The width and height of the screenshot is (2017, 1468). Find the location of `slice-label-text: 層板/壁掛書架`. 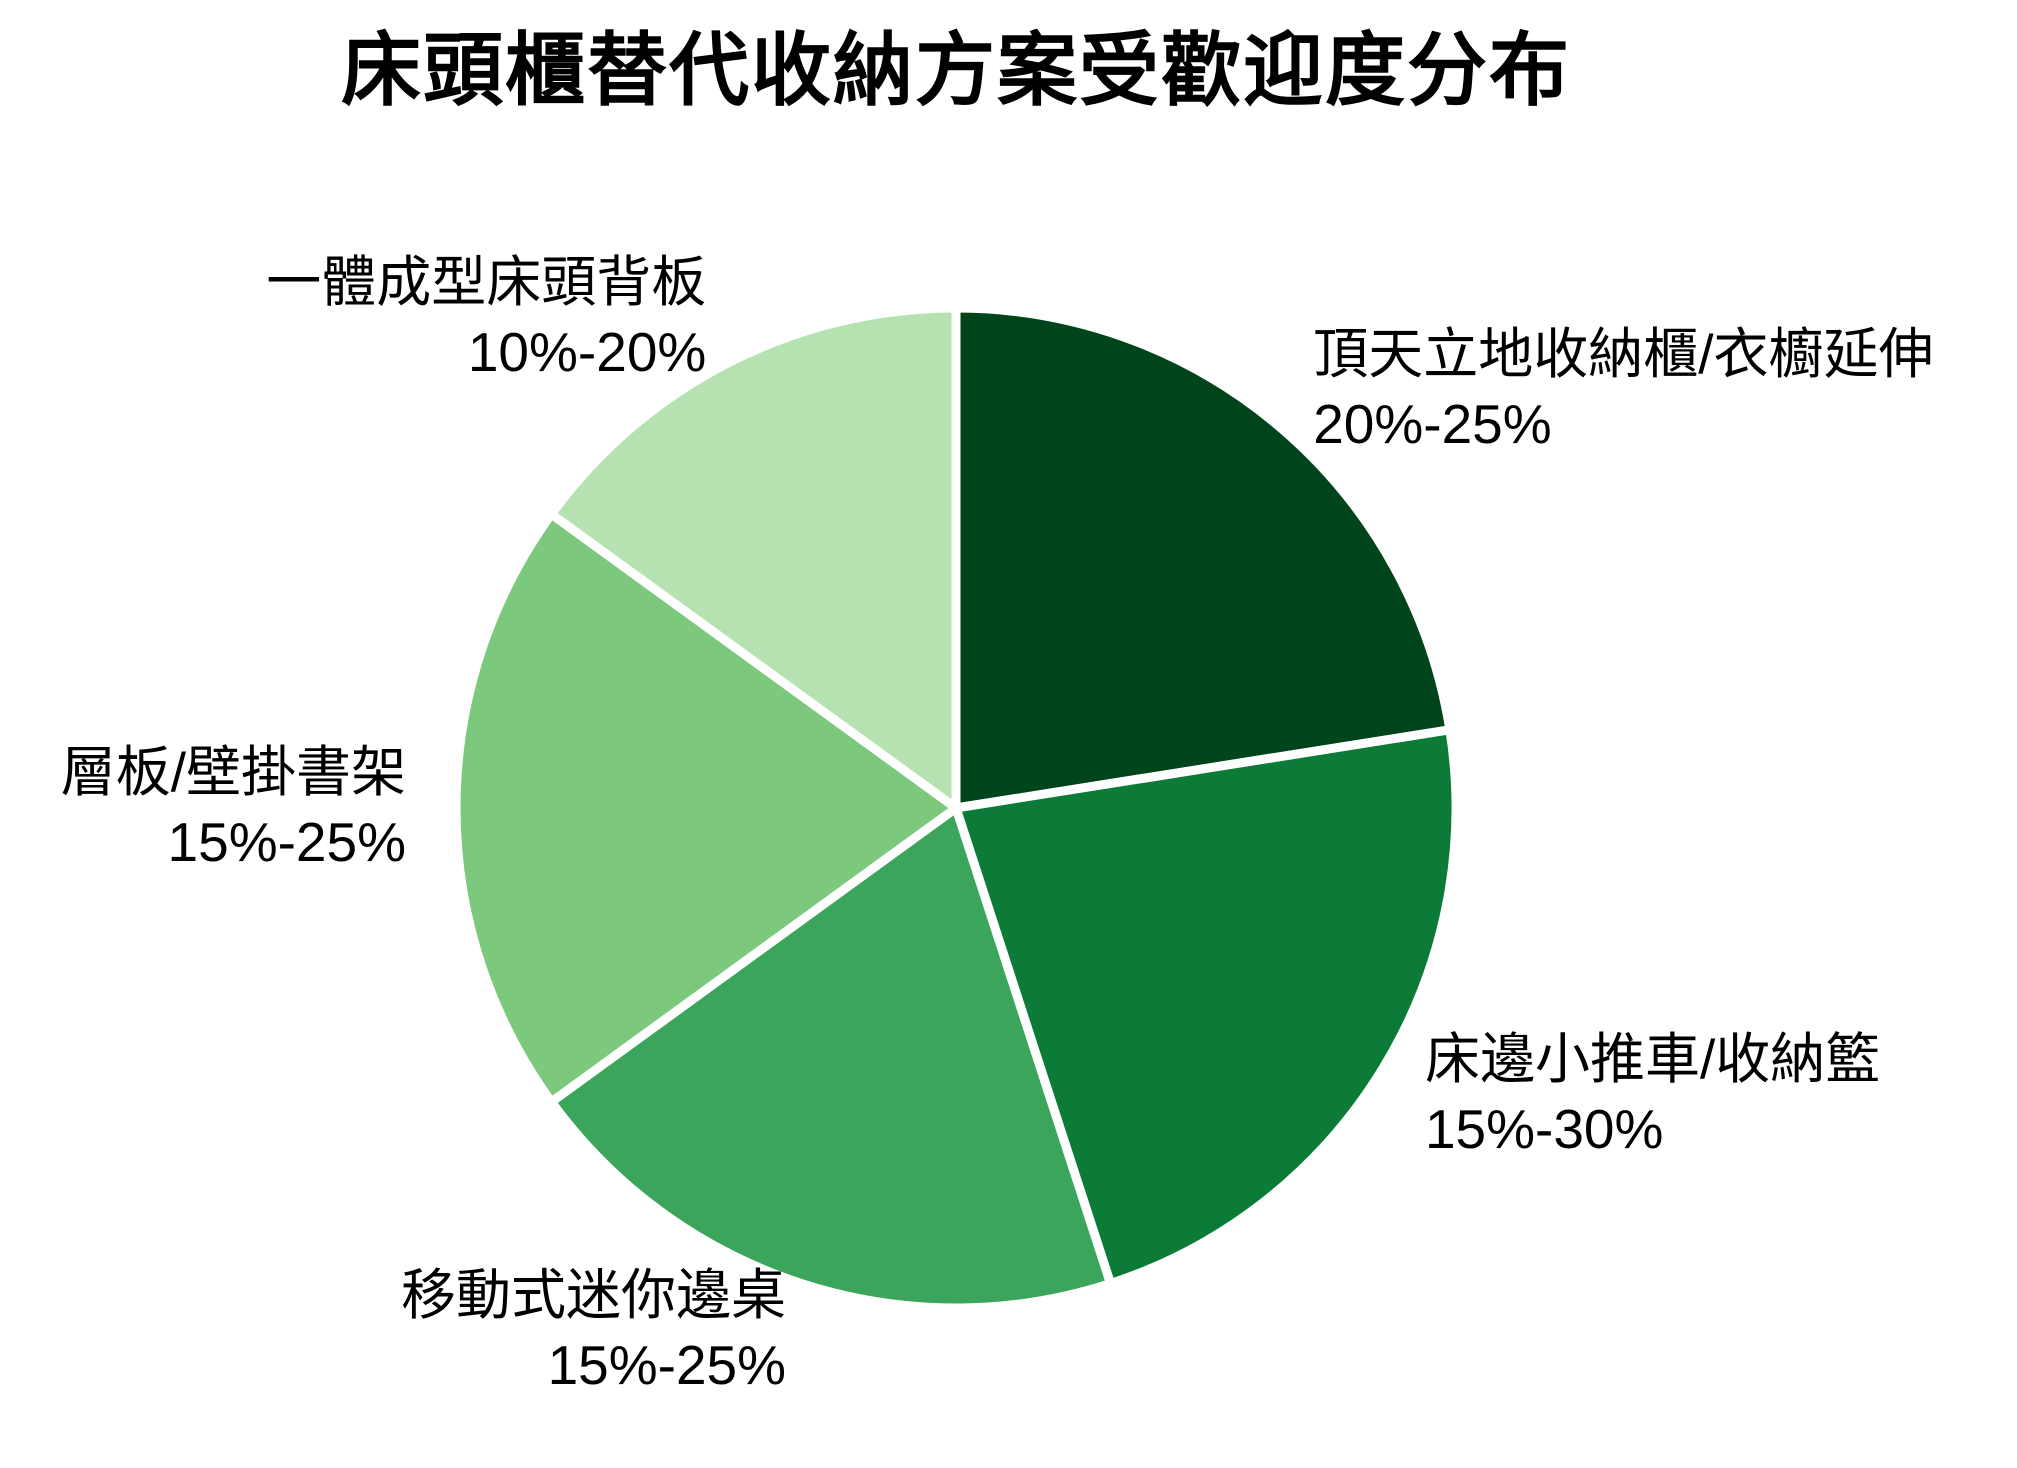

slice-label-text: 層板/壁掛書架 is located at coordinates (233, 772).